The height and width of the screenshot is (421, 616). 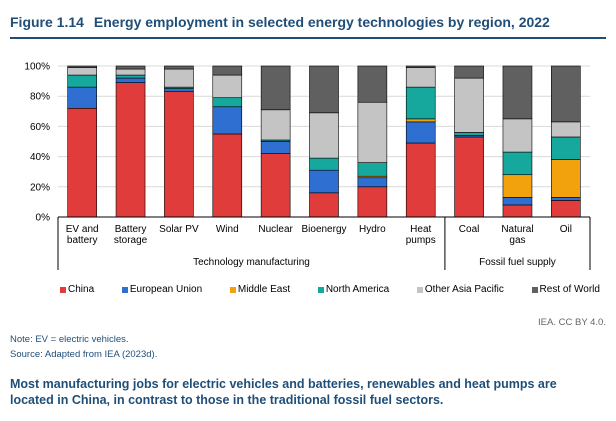 What do you see at coordinates (264, 289) in the screenshot?
I see `legend-label: Middle East` at bounding box center [264, 289].